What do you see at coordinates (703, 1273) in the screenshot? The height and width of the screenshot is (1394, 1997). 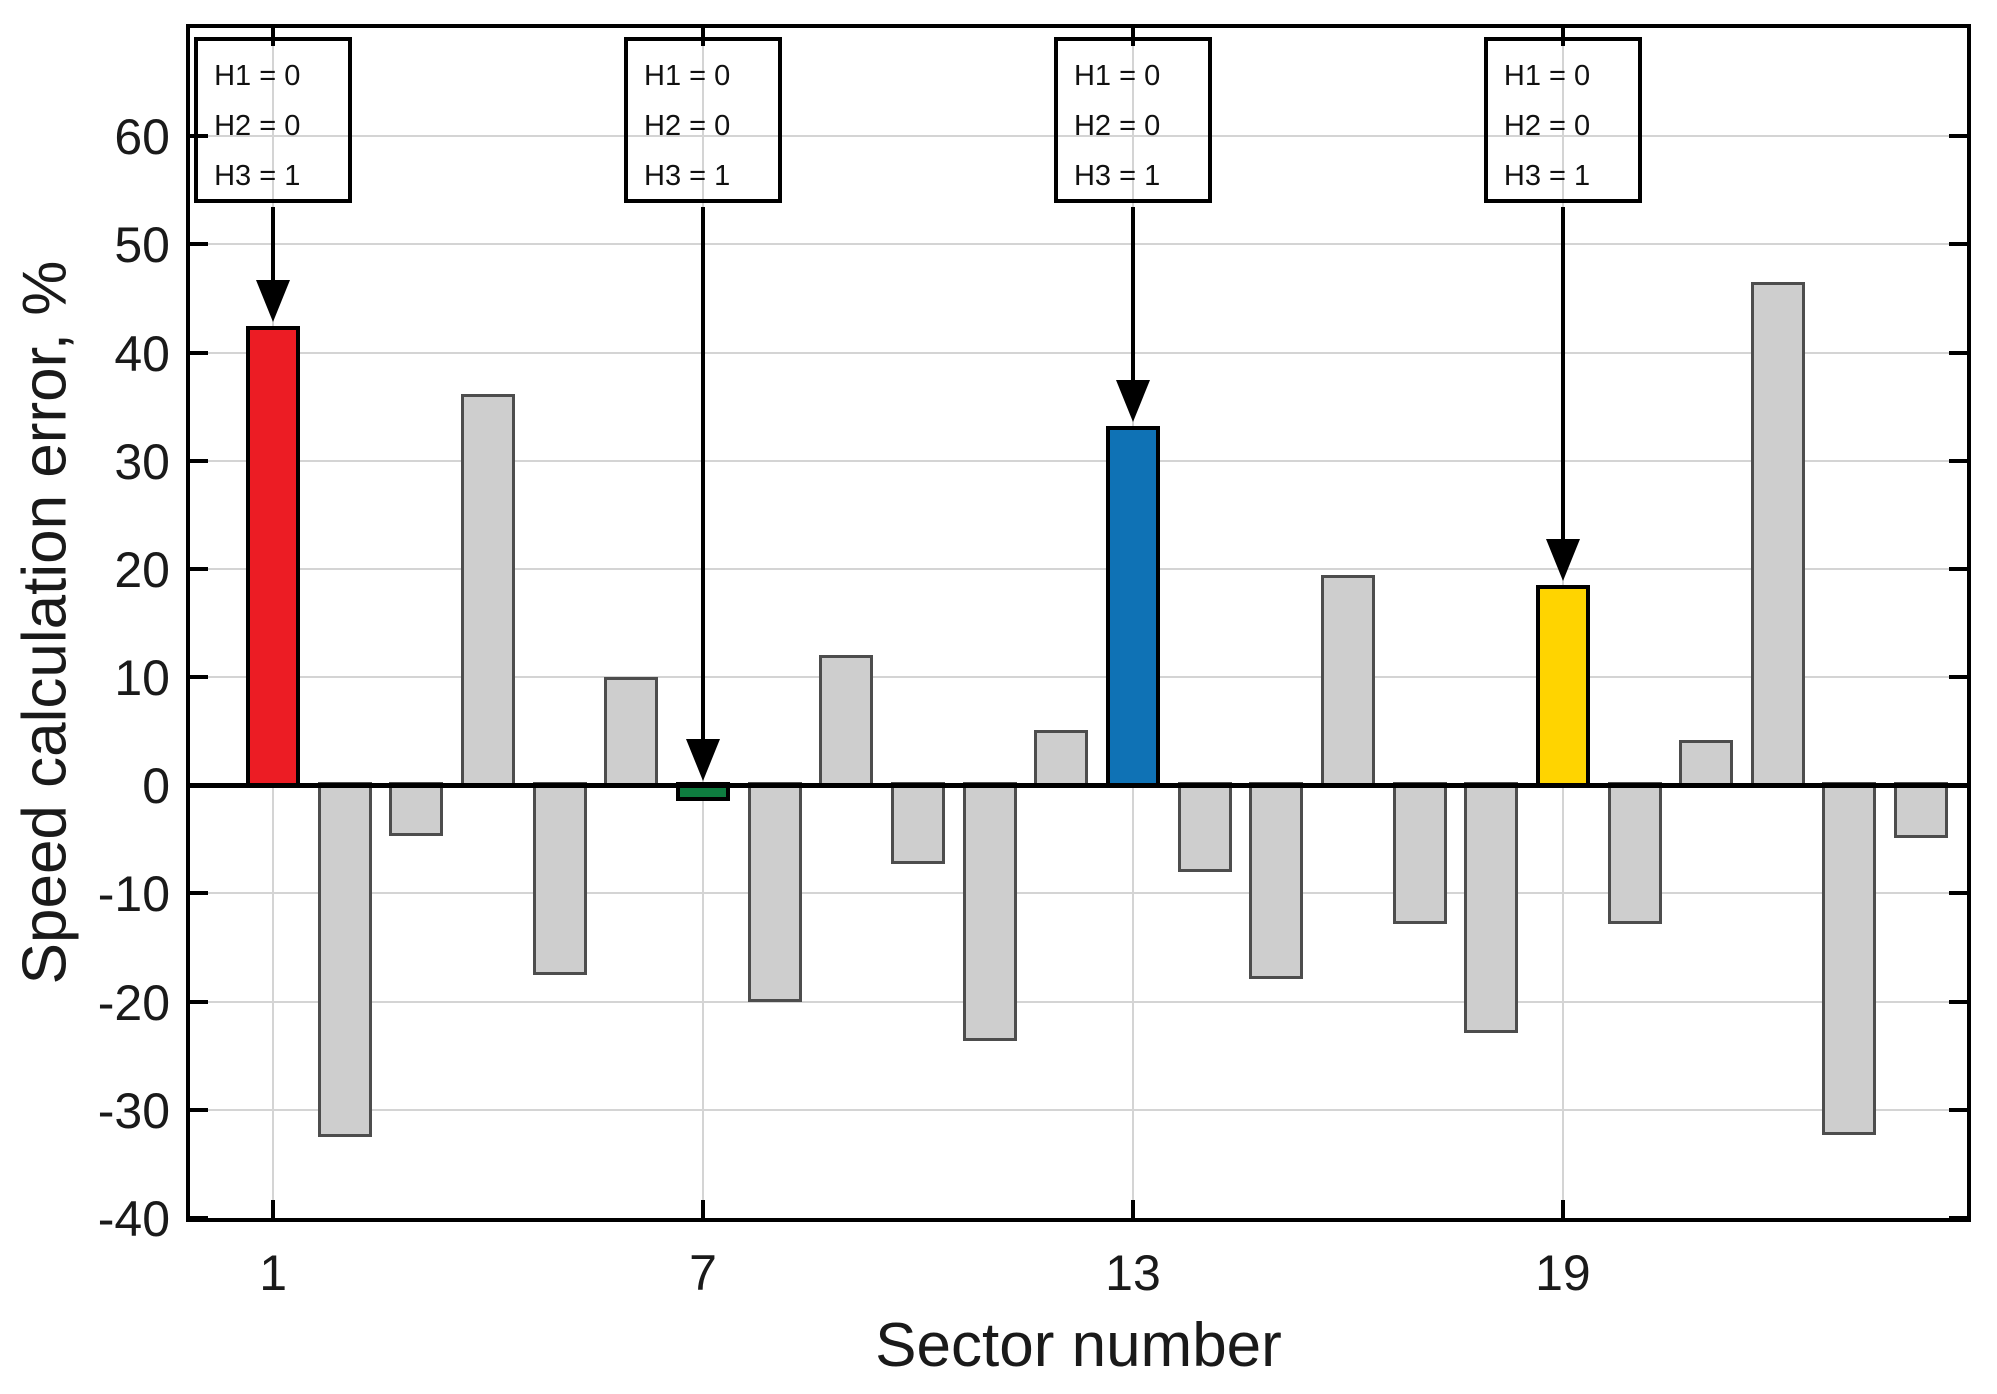 I see `x-tick-label: 7` at bounding box center [703, 1273].